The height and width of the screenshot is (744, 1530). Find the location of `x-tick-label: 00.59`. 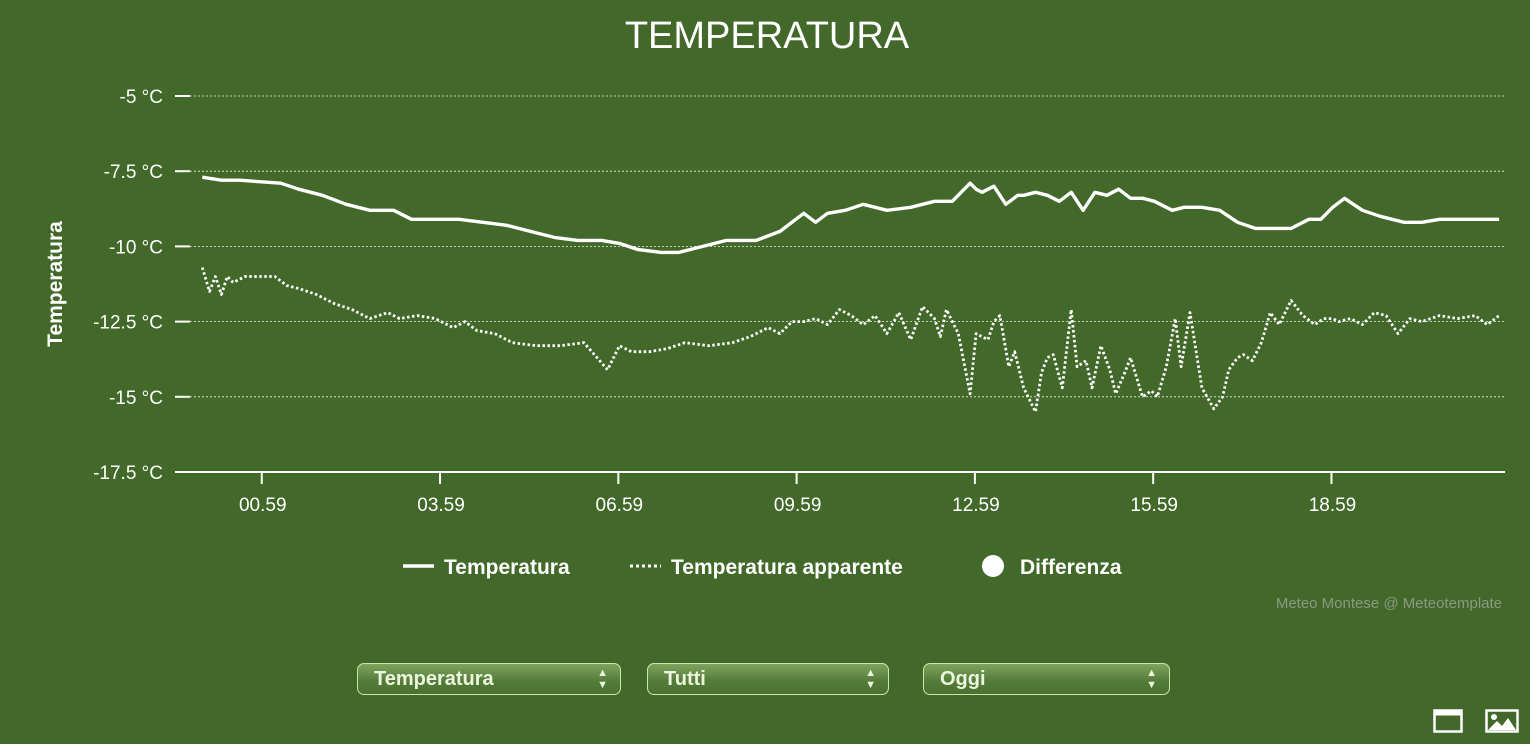

x-tick-label: 00.59 is located at coordinates (263, 505).